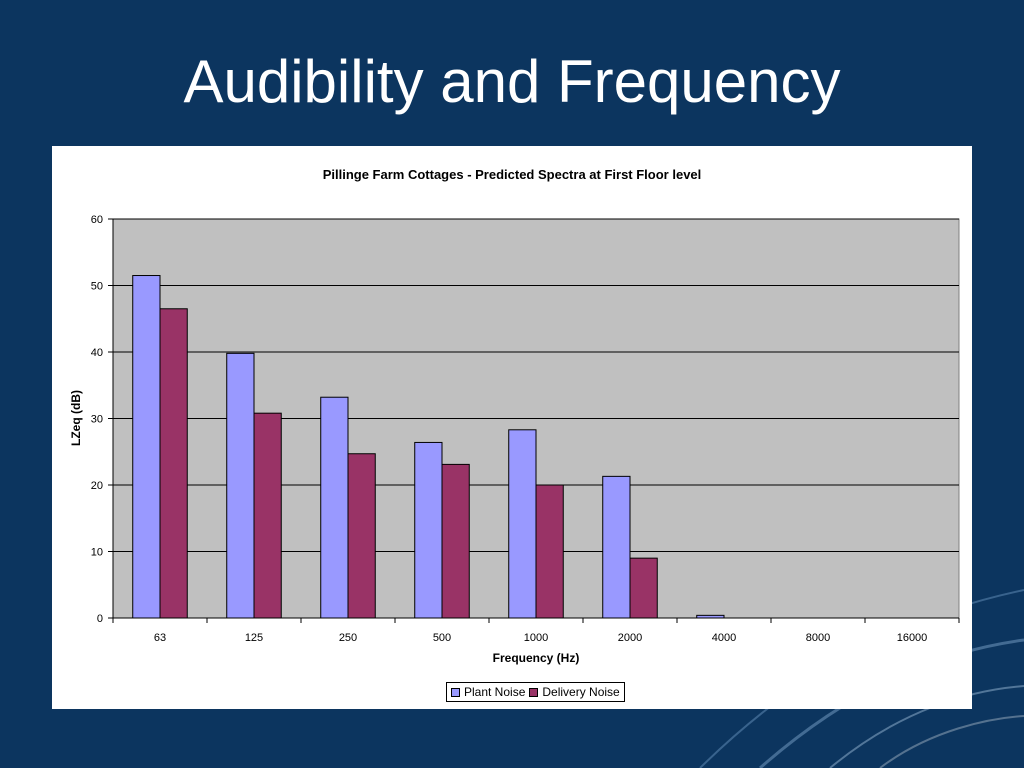  I want to click on y-axis-label: LZeq (dB), so click(76, 418).